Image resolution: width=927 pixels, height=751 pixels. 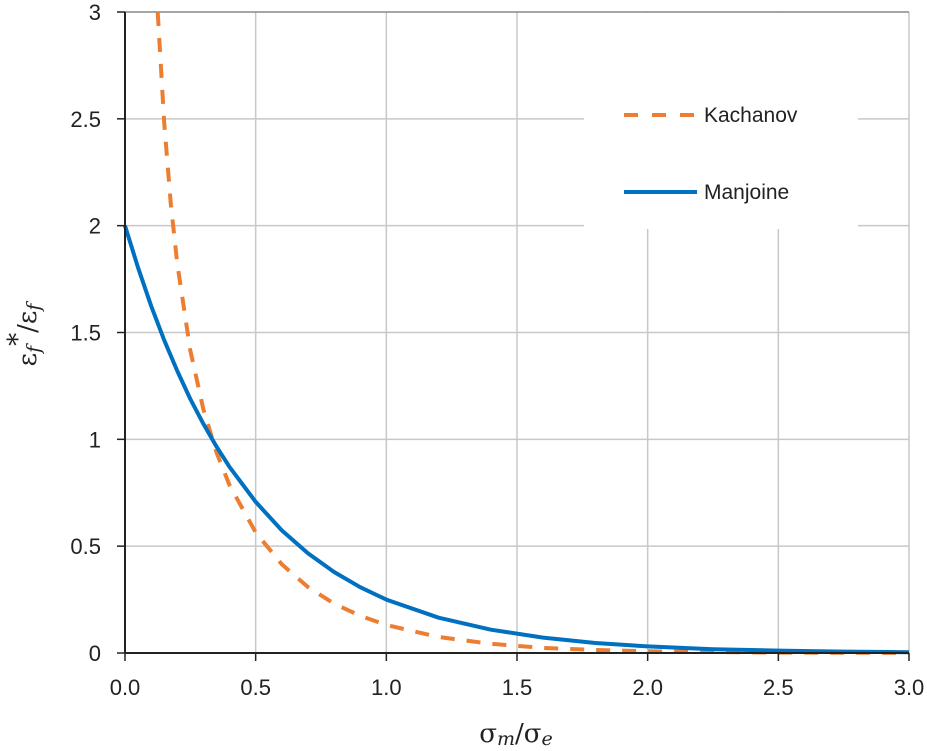 What do you see at coordinates (778, 687) in the screenshot?
I see `x-tick-label: 2.5` at bounding box center [778, 687].